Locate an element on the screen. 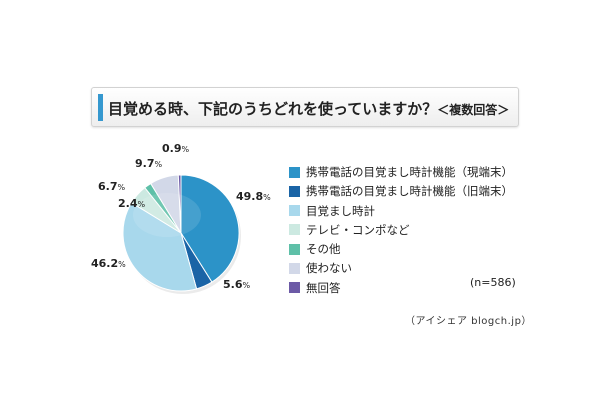 Image resolution: width=610 pixels, height=400 pixels. slice-label-2: 5.6% is located at coordinates (237, 284).